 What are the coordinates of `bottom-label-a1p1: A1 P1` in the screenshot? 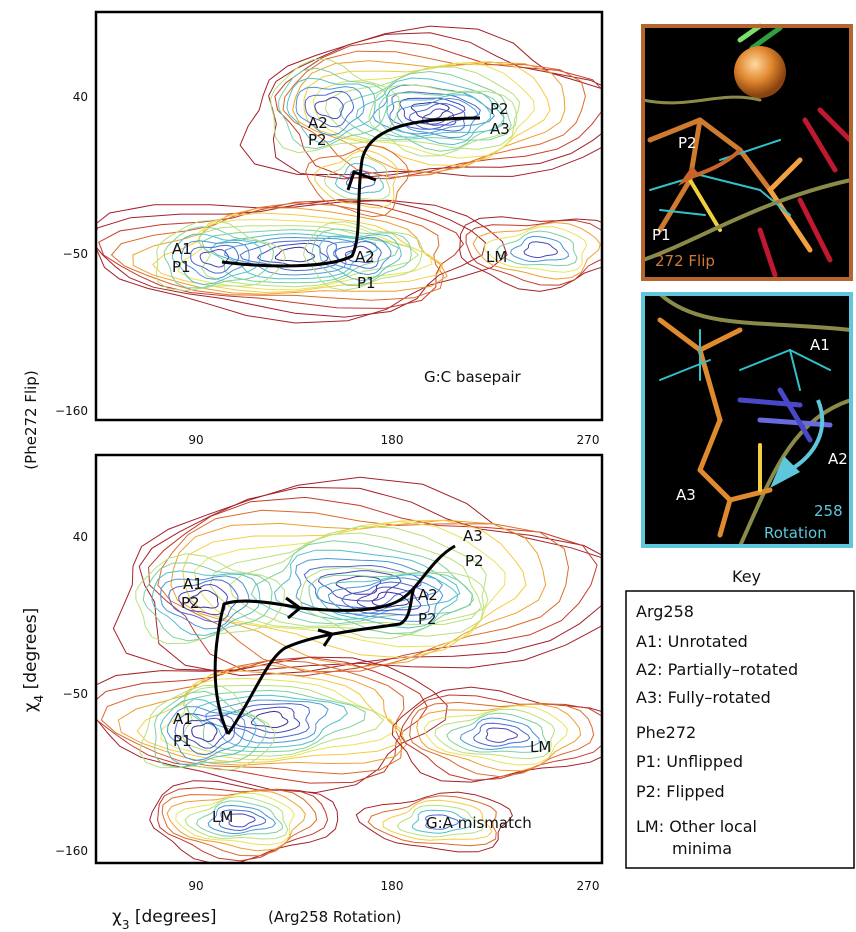 It's located at (185, 730).